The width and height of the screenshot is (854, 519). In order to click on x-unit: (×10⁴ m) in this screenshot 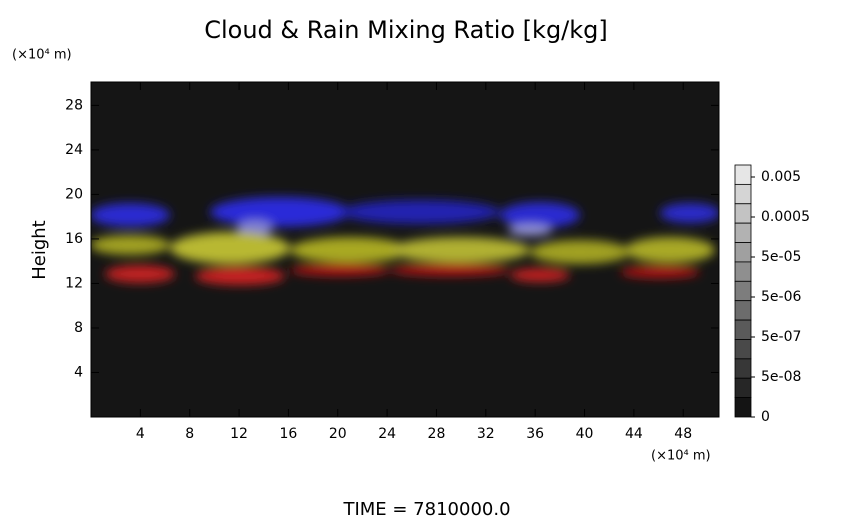, I will do `click(681, 456)`.